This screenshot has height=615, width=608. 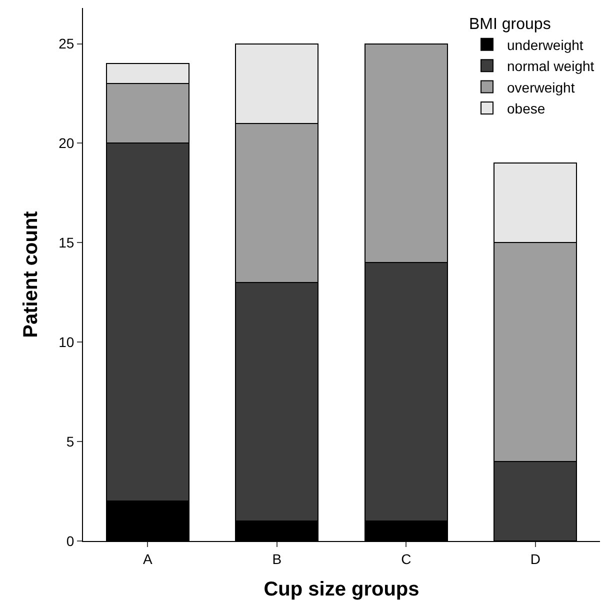 What do you see at coordinates (545, 44) in the screenshot?
I see `legend-label: underweight` at bounding box center [545, 44].